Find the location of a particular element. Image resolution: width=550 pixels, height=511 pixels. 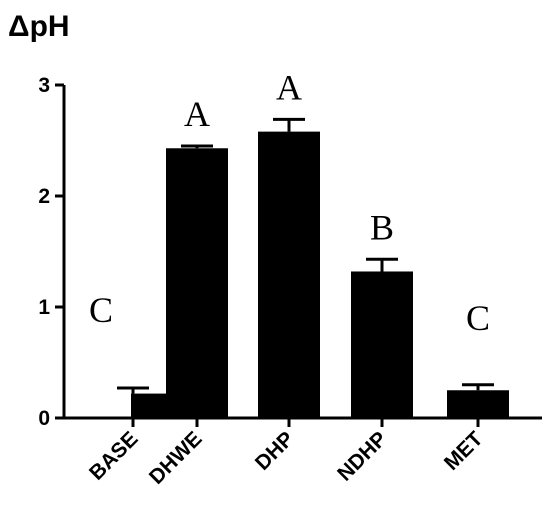

bar-base is located at coordinates (149, 405).